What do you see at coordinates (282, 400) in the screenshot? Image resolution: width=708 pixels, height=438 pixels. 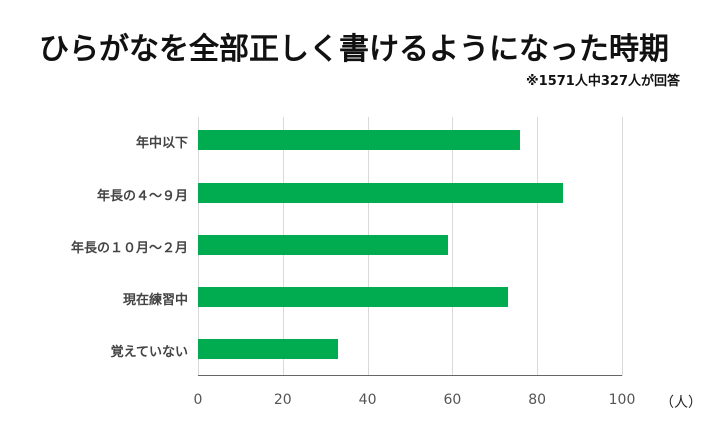 I see `x-tick: 20` at bounding box center [282, 400].